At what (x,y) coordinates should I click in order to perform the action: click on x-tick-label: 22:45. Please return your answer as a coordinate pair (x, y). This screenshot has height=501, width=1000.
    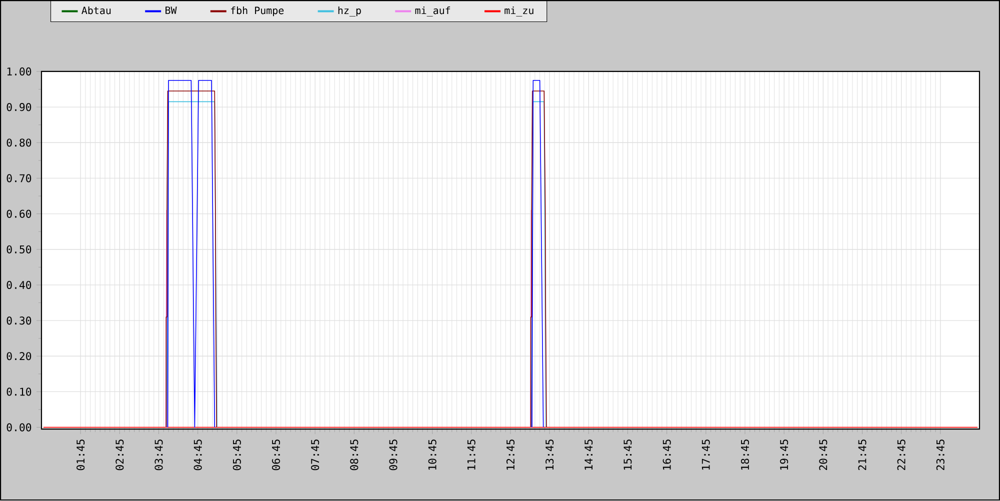
    Looking at the image, I should click on (901, 455).